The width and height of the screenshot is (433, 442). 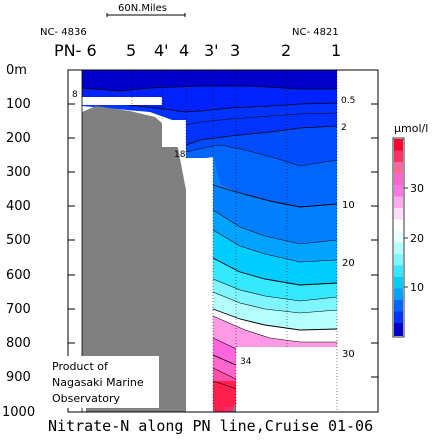 I want to click on chart-title: Nitrate-N along PN line,Cruise 01-06, so click(x=210, y=426).